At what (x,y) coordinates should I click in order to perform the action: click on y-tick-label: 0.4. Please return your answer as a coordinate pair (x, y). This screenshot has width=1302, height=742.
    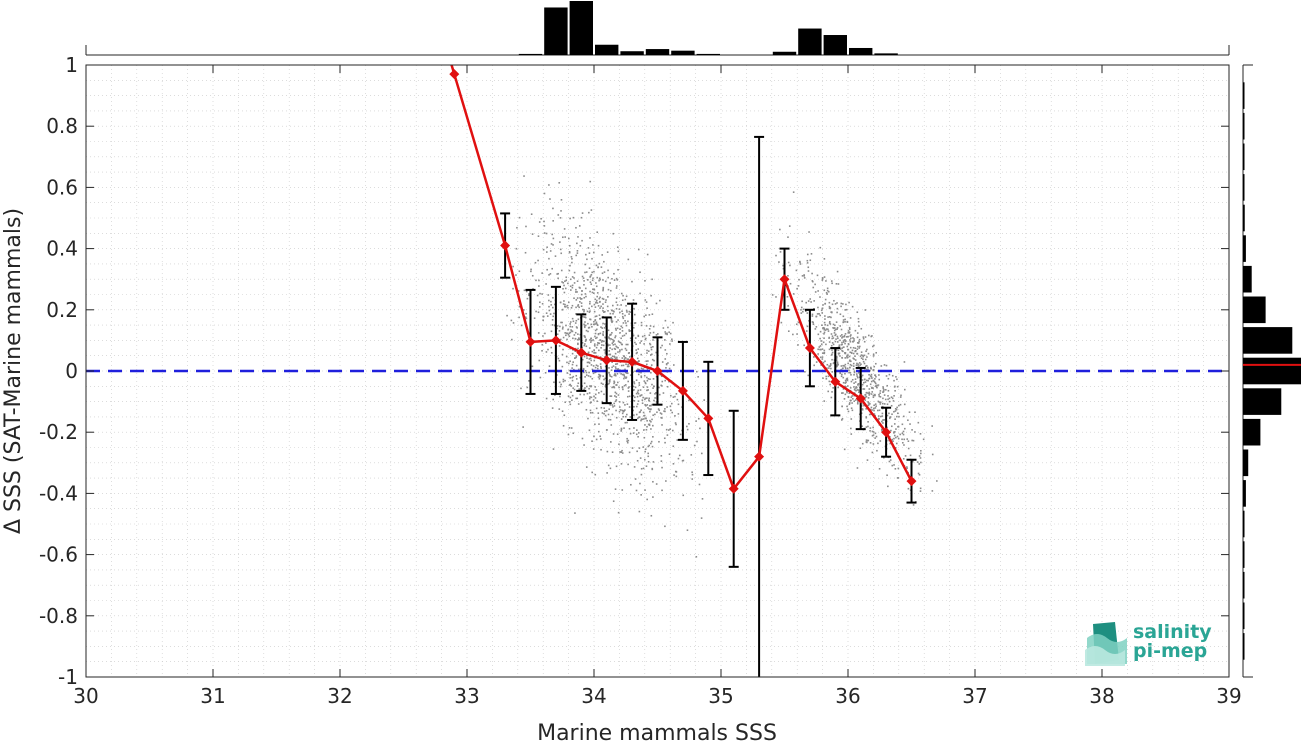
    Looking at the image, I should click on (62, 249).